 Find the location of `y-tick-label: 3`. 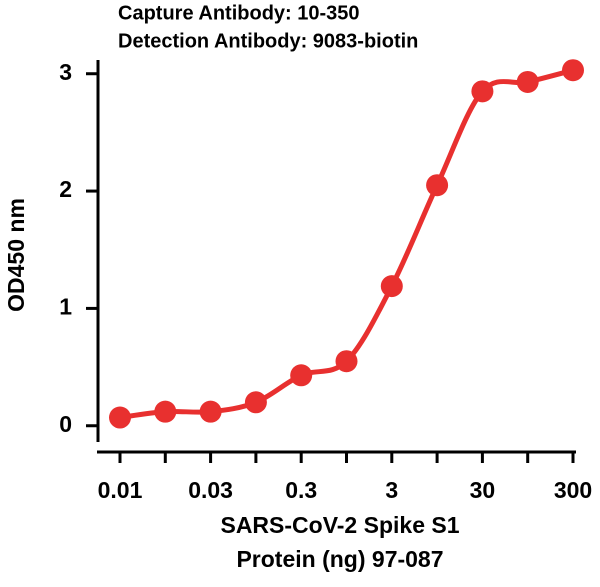

y-tick-label: 3 is located at coordinates (65, 72).